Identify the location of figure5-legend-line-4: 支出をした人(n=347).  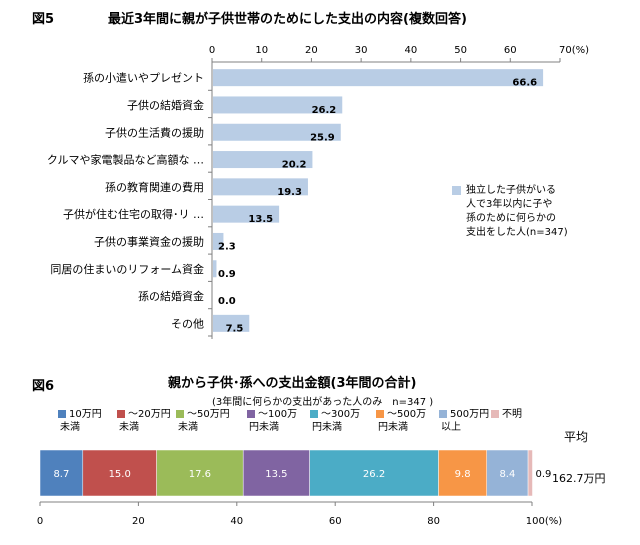
(517, 232).